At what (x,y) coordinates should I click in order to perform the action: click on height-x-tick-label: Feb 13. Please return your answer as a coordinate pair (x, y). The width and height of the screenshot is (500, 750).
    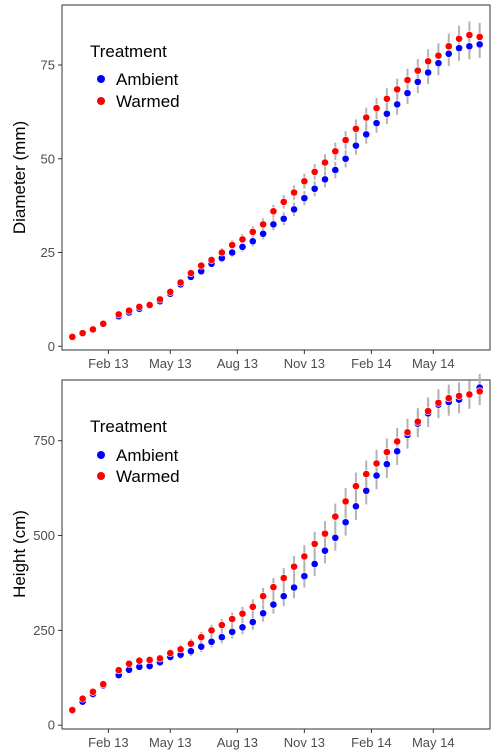
    Looking at the image, I should click on (108, 742).